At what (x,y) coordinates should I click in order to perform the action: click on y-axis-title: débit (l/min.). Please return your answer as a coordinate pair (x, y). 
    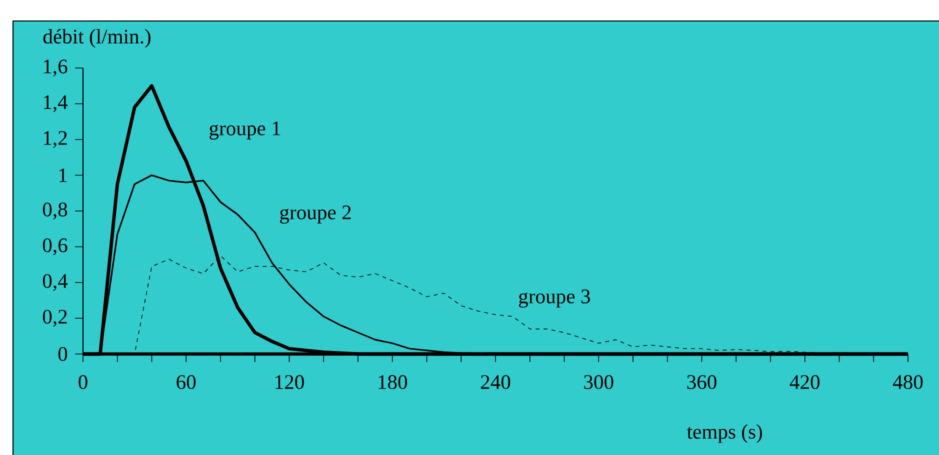
    Looking at the image, I should click on (96, 38).